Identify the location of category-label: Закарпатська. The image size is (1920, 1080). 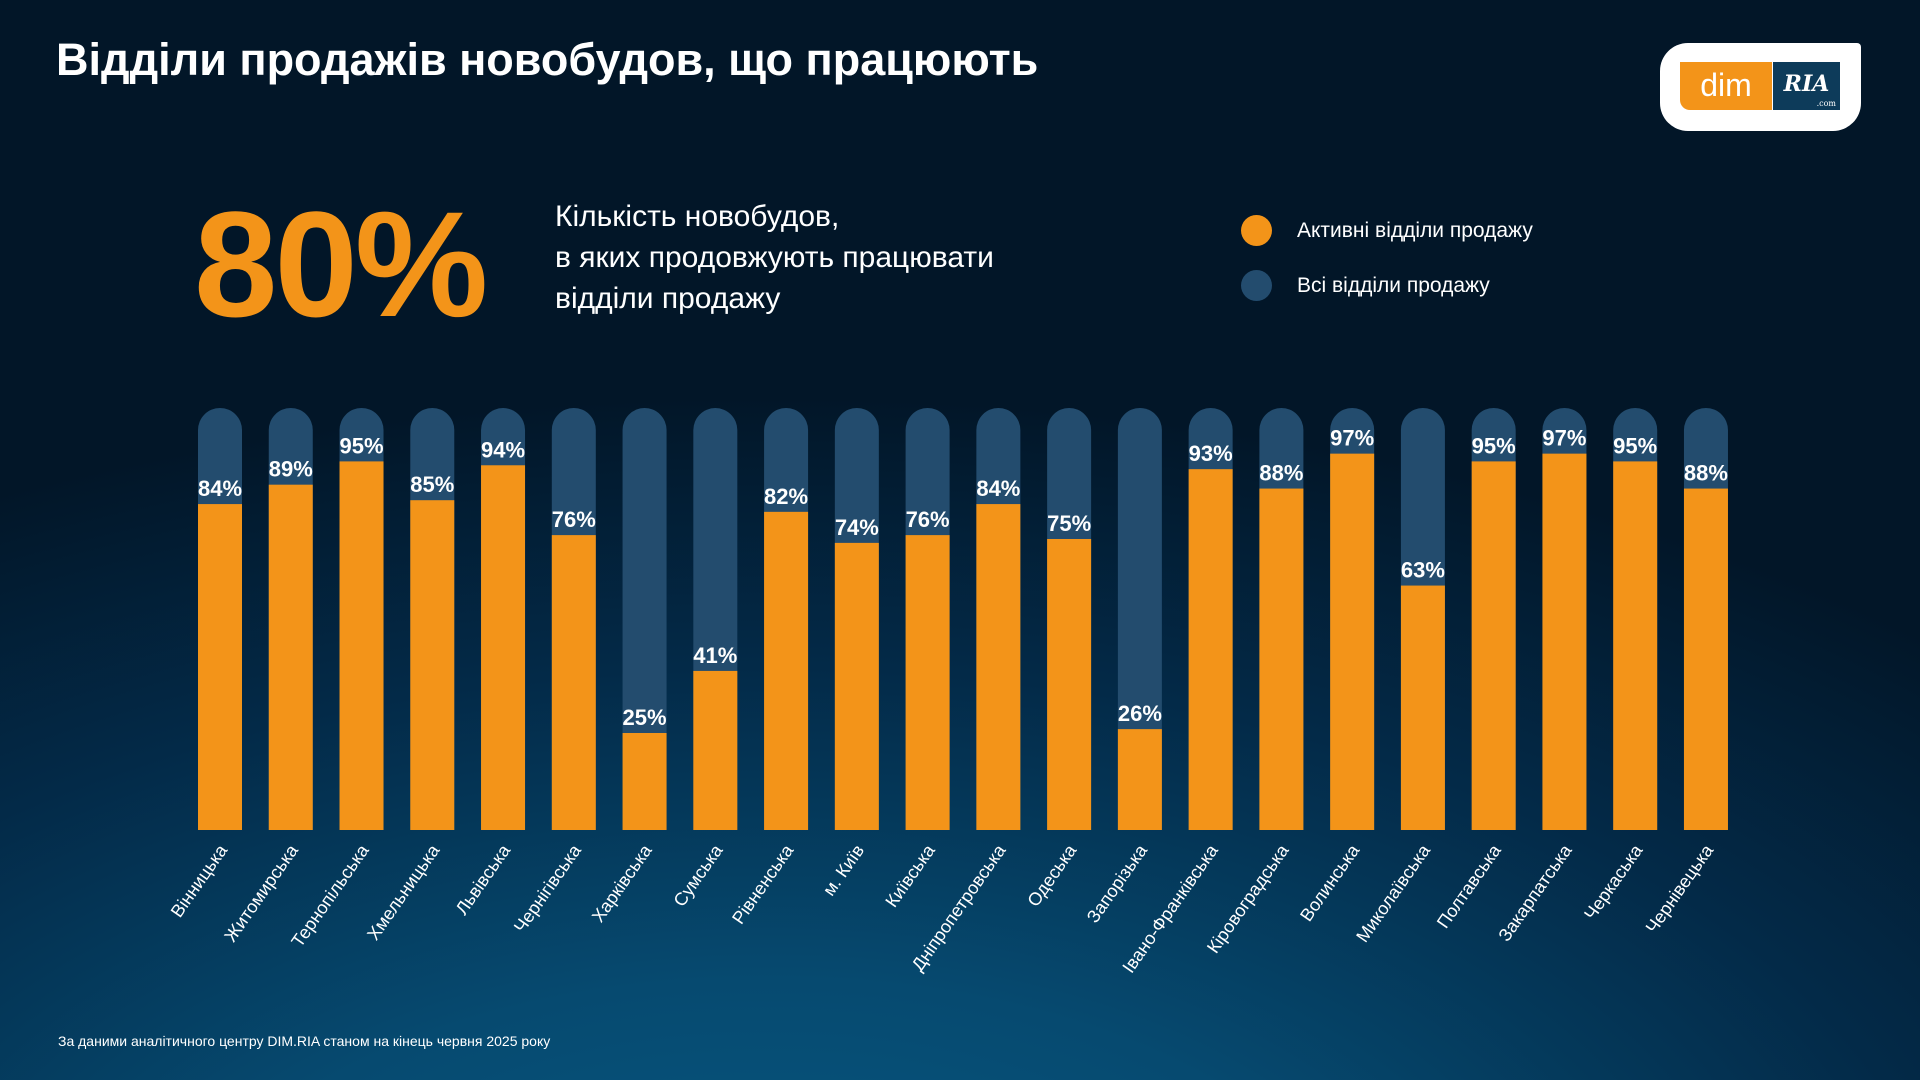
(1535, 892).